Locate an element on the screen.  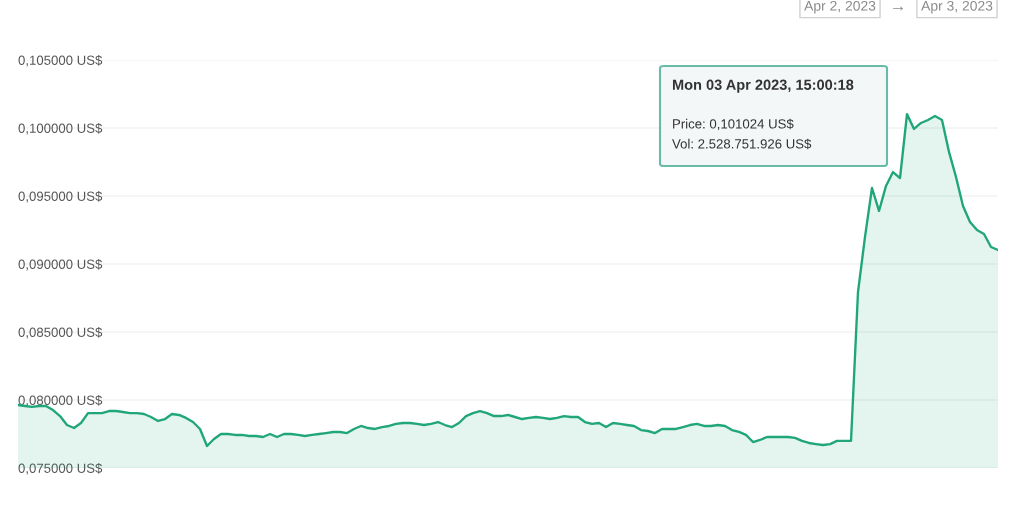
y-tick-label: 0,080000 US$ is located at coordinates (60, 401).